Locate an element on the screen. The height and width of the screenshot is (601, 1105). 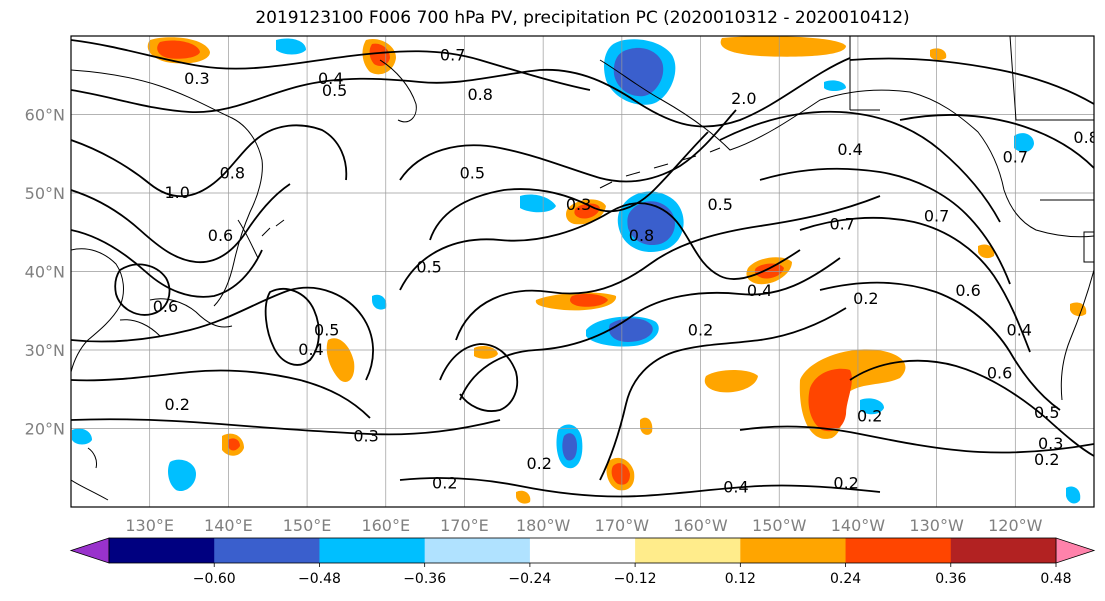
neg-region-nw-corner is located at coordinates (291, 46).